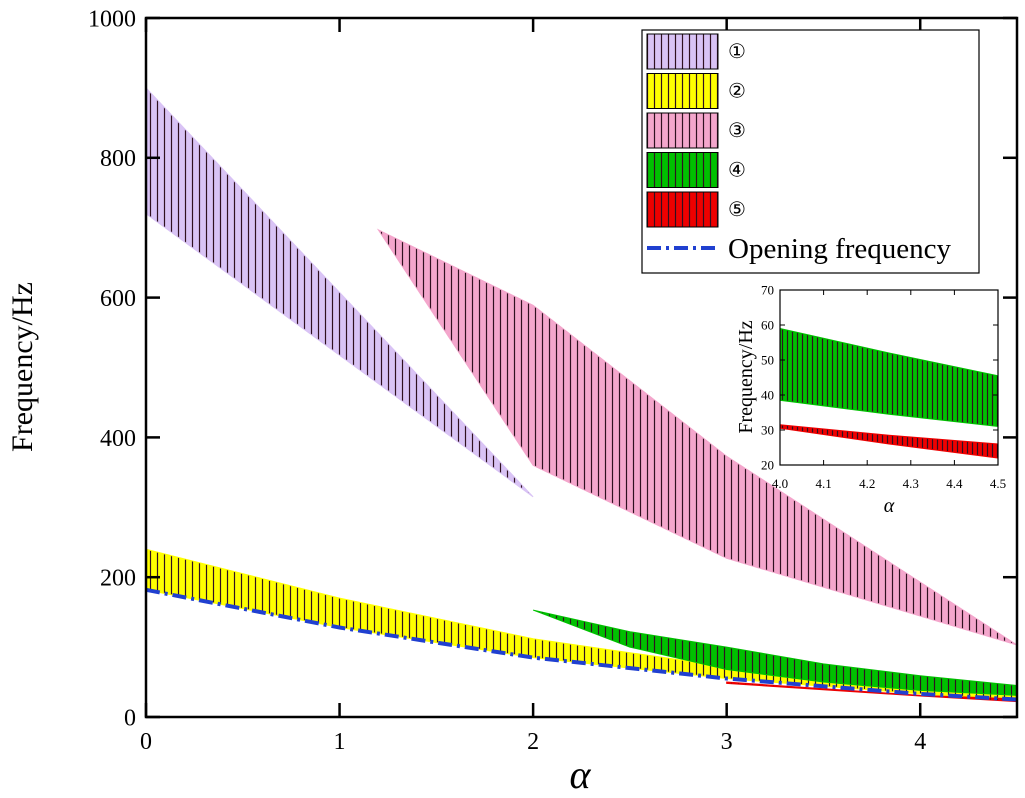  Describe the element at coordinates (767, 290) in the screenshot. I see `y-tick-label: 70` at that location.